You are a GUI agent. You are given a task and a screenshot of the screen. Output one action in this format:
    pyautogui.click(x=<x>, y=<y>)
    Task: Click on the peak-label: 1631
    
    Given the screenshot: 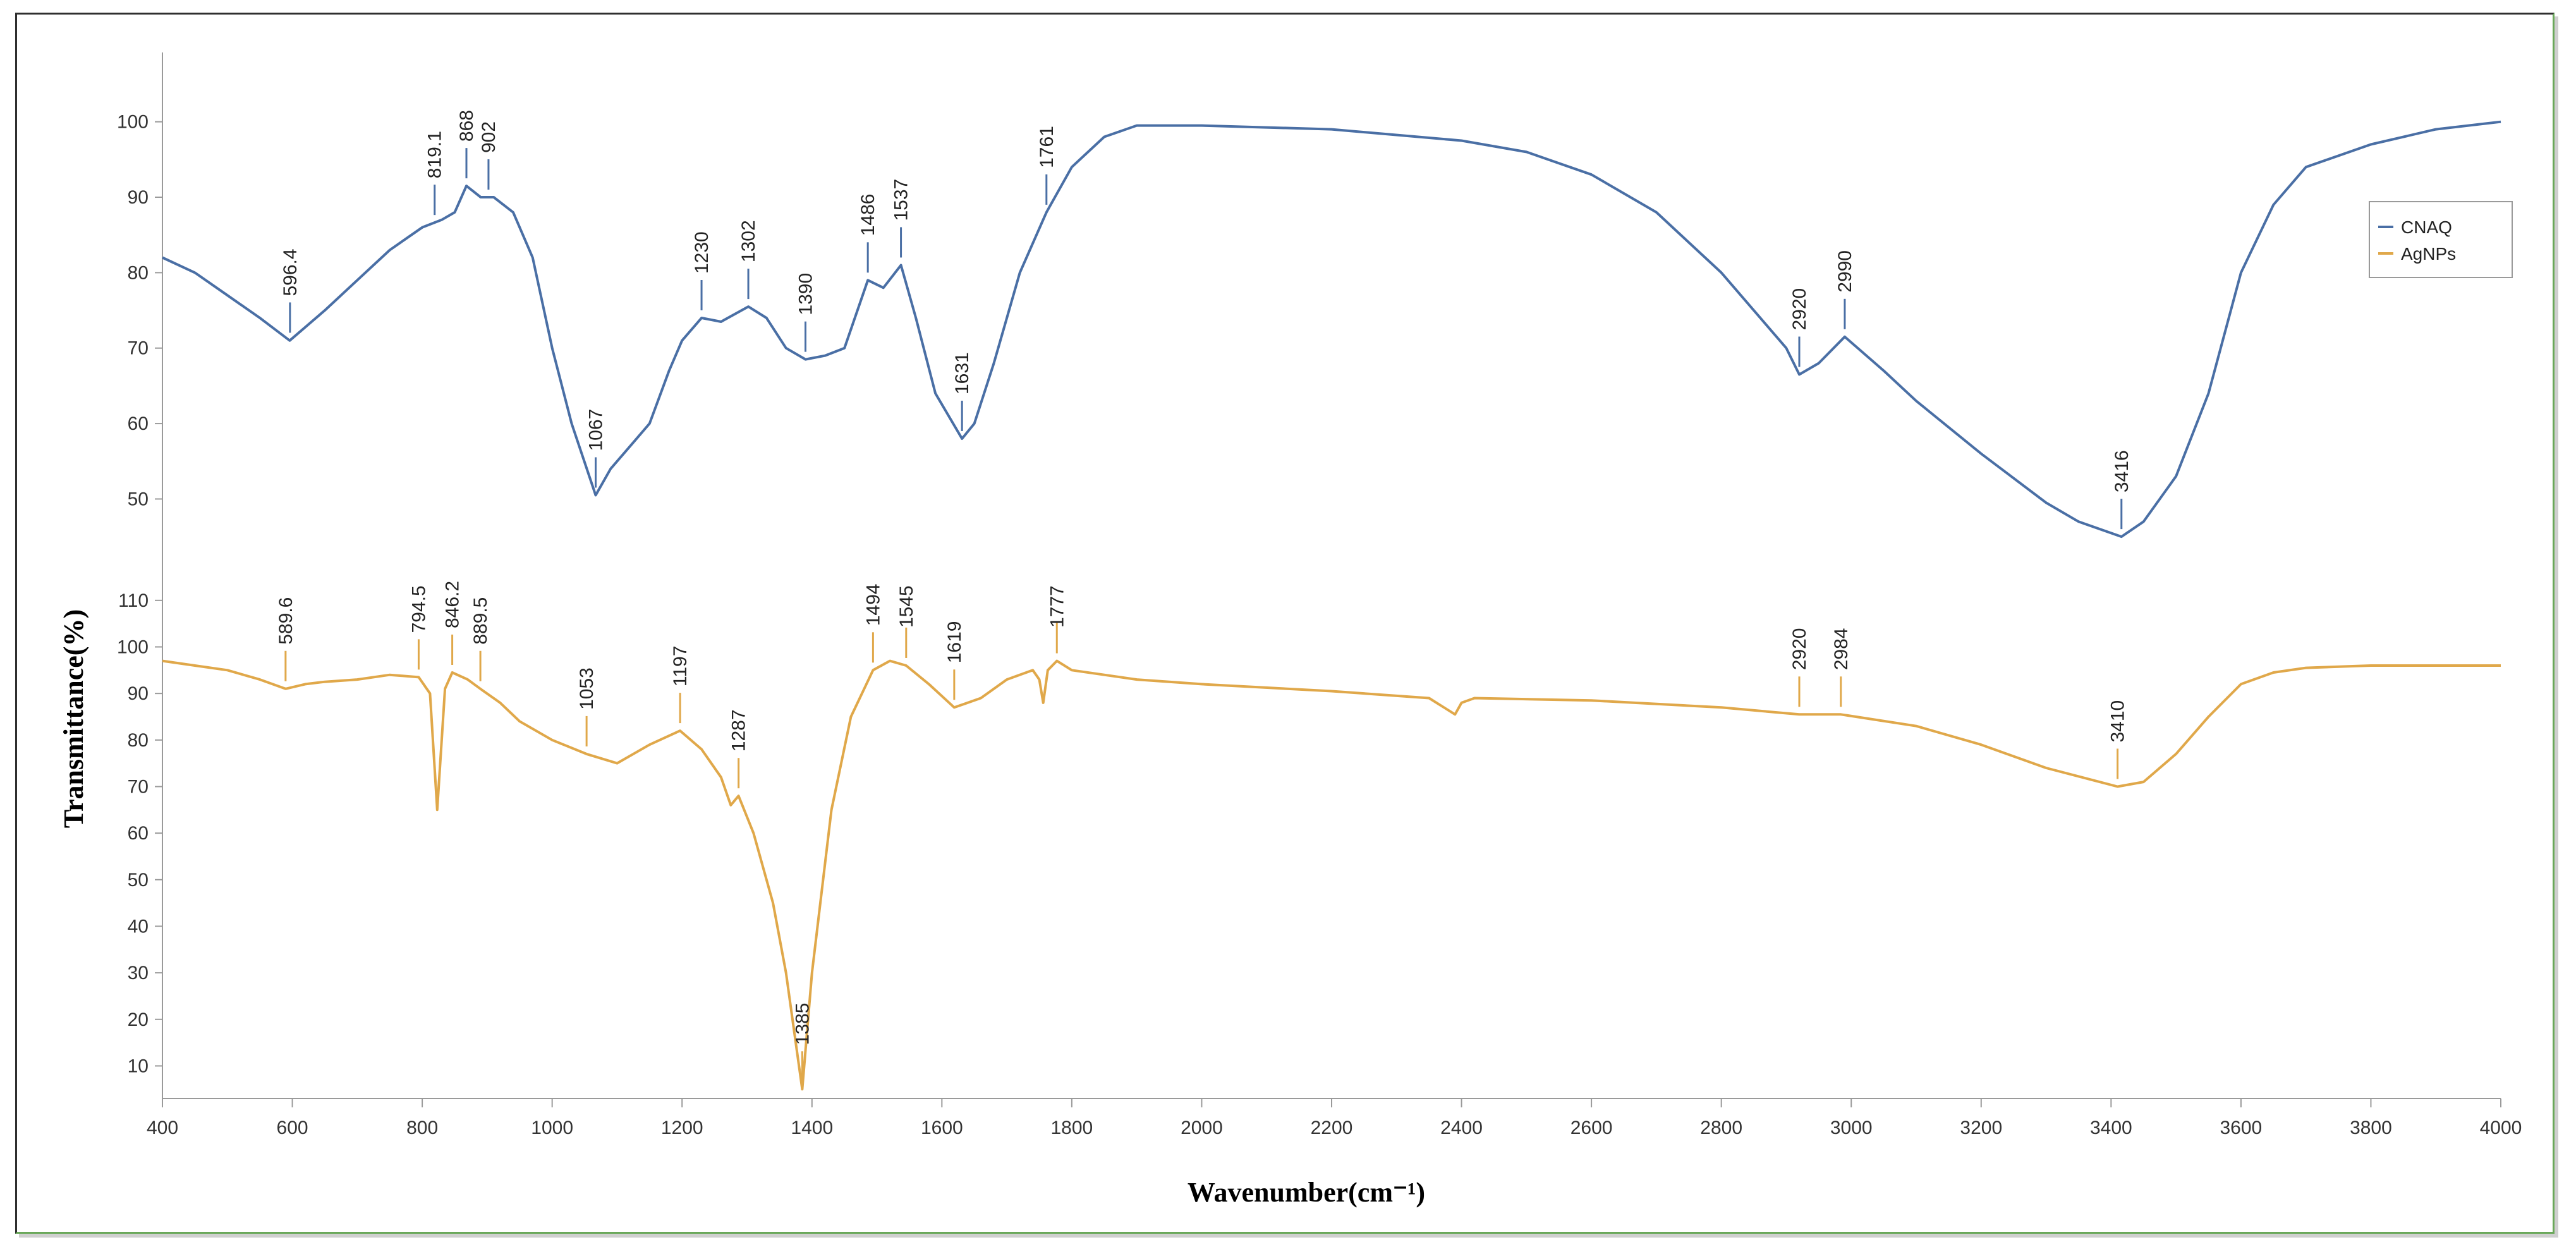 What is the action you would take?
    pyautogui.click(x=963, y=373)
    